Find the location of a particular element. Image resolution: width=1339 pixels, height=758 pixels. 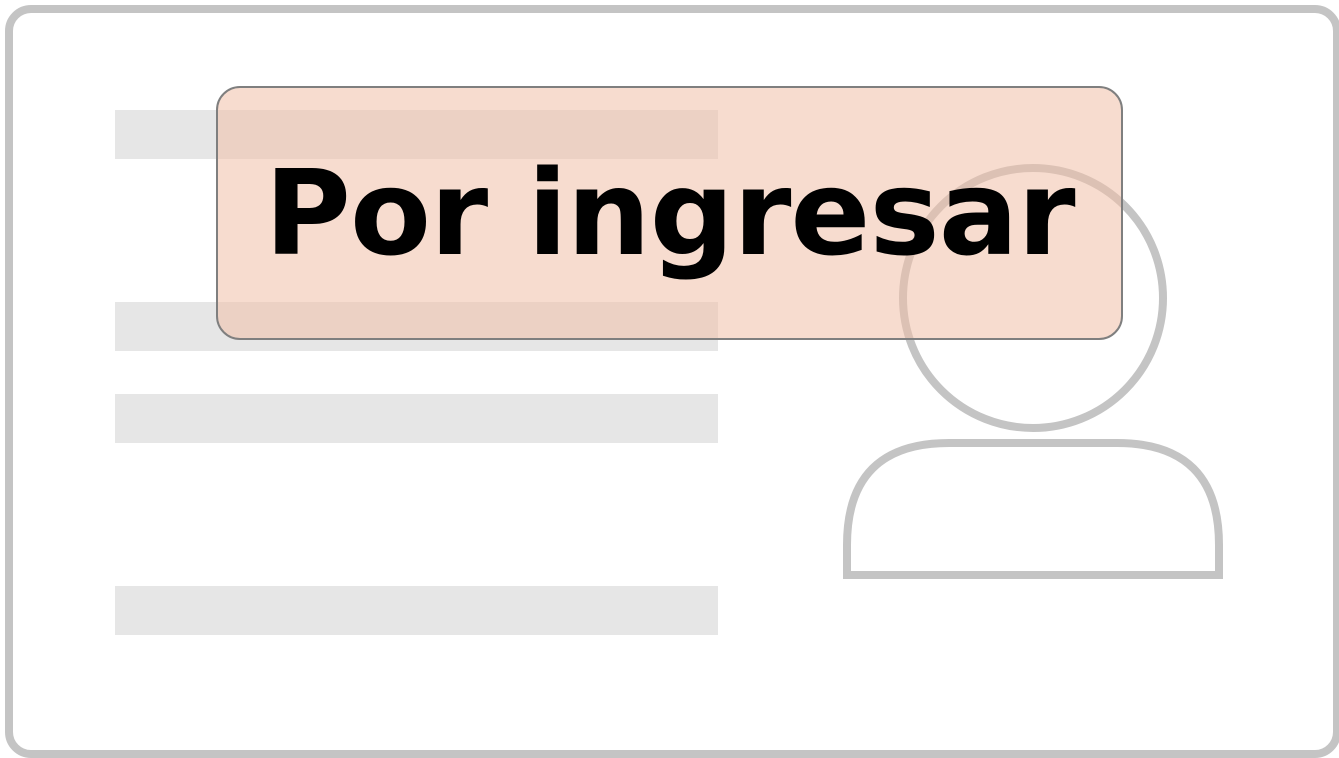

avatar-body-shape is located at coordinates (1033, 509).